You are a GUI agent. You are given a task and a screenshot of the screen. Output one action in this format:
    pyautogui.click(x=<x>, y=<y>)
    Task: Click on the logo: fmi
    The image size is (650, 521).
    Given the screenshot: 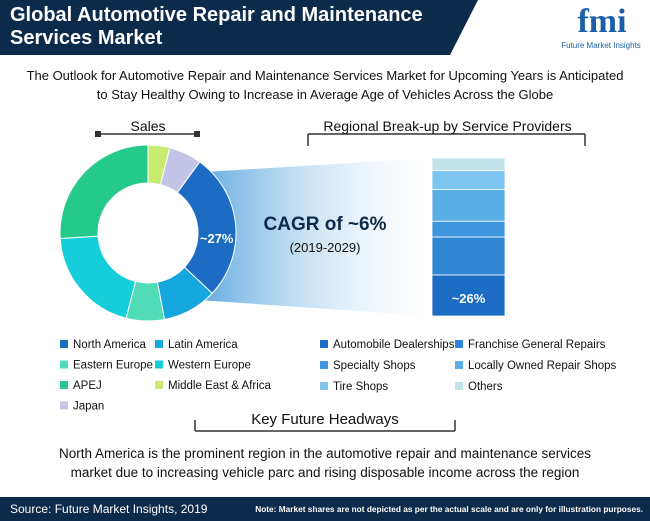 What is the action you would take?
    pyautogui.click(x=602, y=21)
    